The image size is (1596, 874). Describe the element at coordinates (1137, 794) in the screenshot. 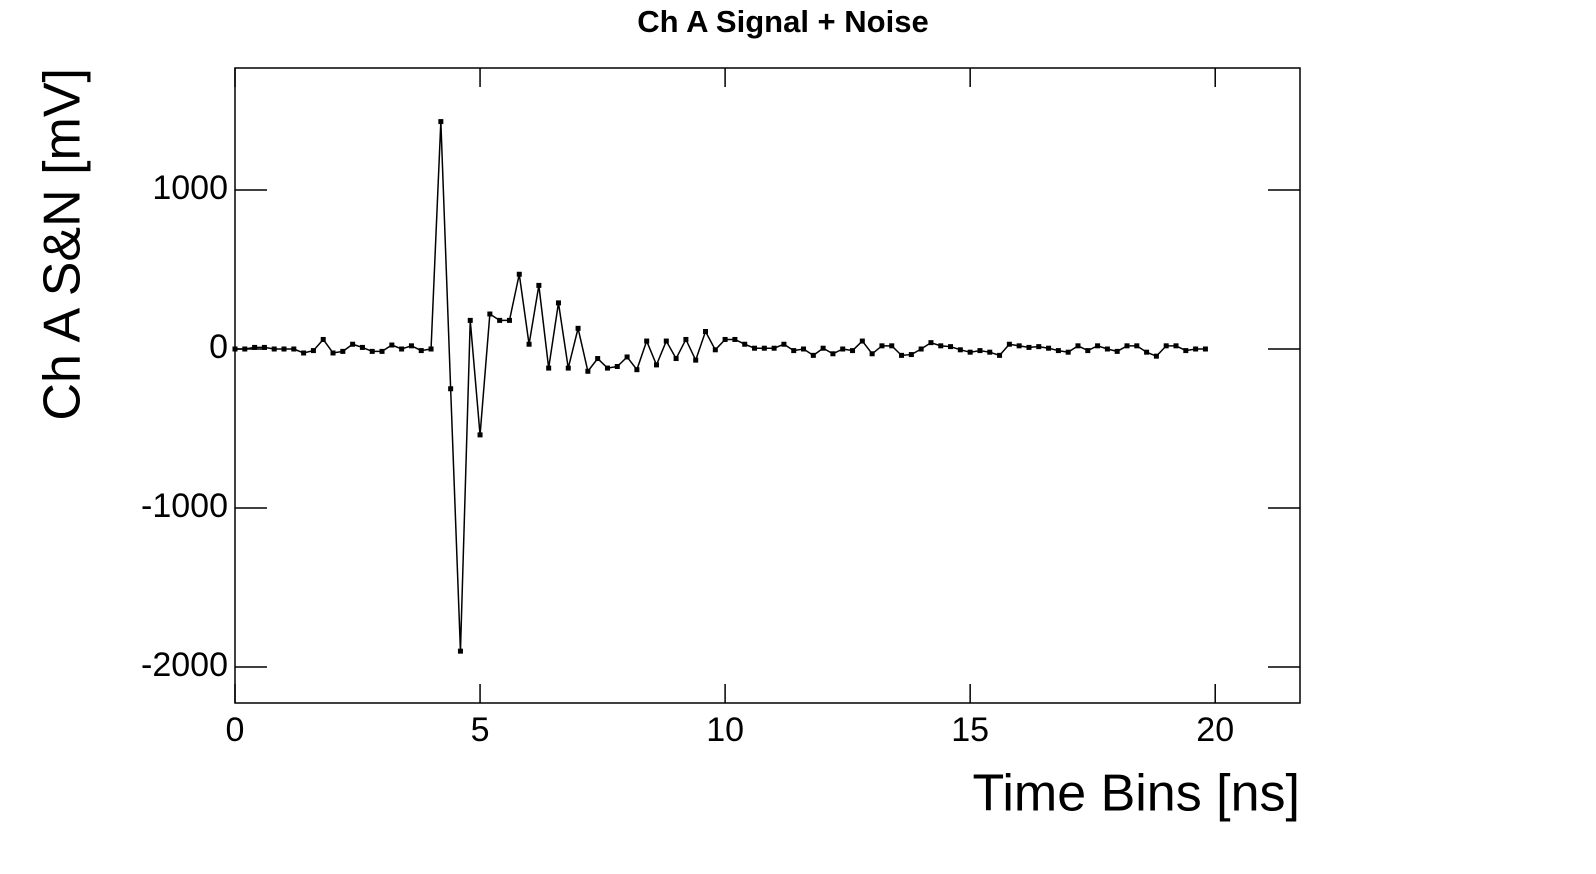

I see `x-axis-title: Time Bins [ns]` at that location.